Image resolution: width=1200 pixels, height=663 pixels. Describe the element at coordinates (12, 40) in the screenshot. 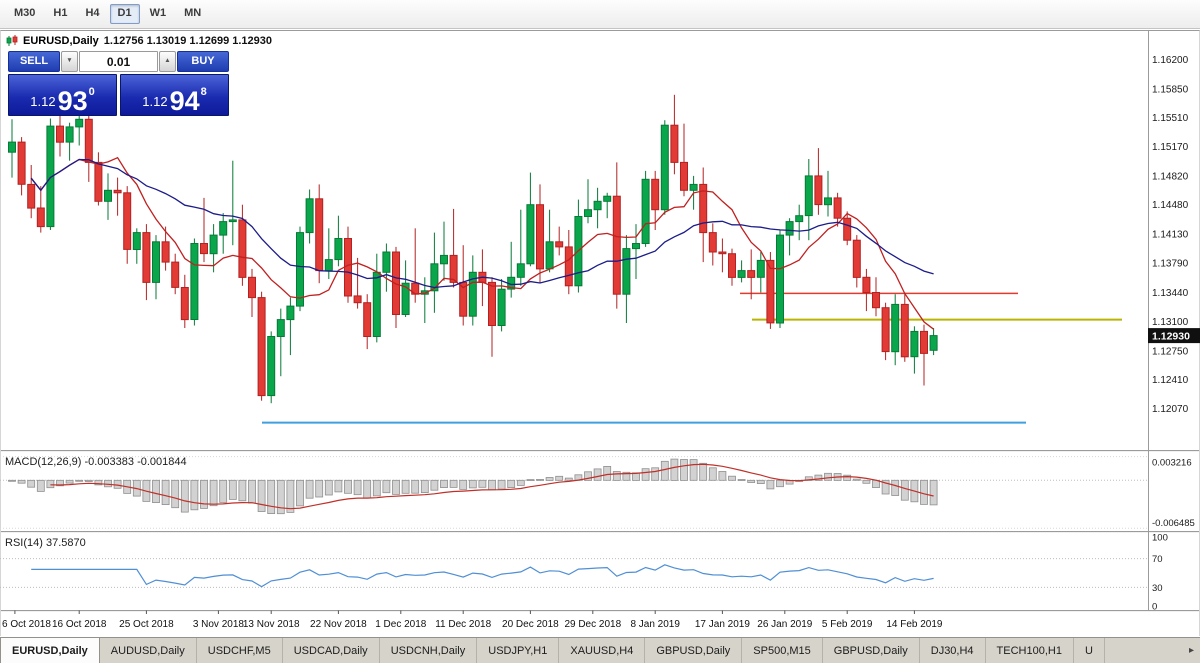

I see `chart-icon` at that location.